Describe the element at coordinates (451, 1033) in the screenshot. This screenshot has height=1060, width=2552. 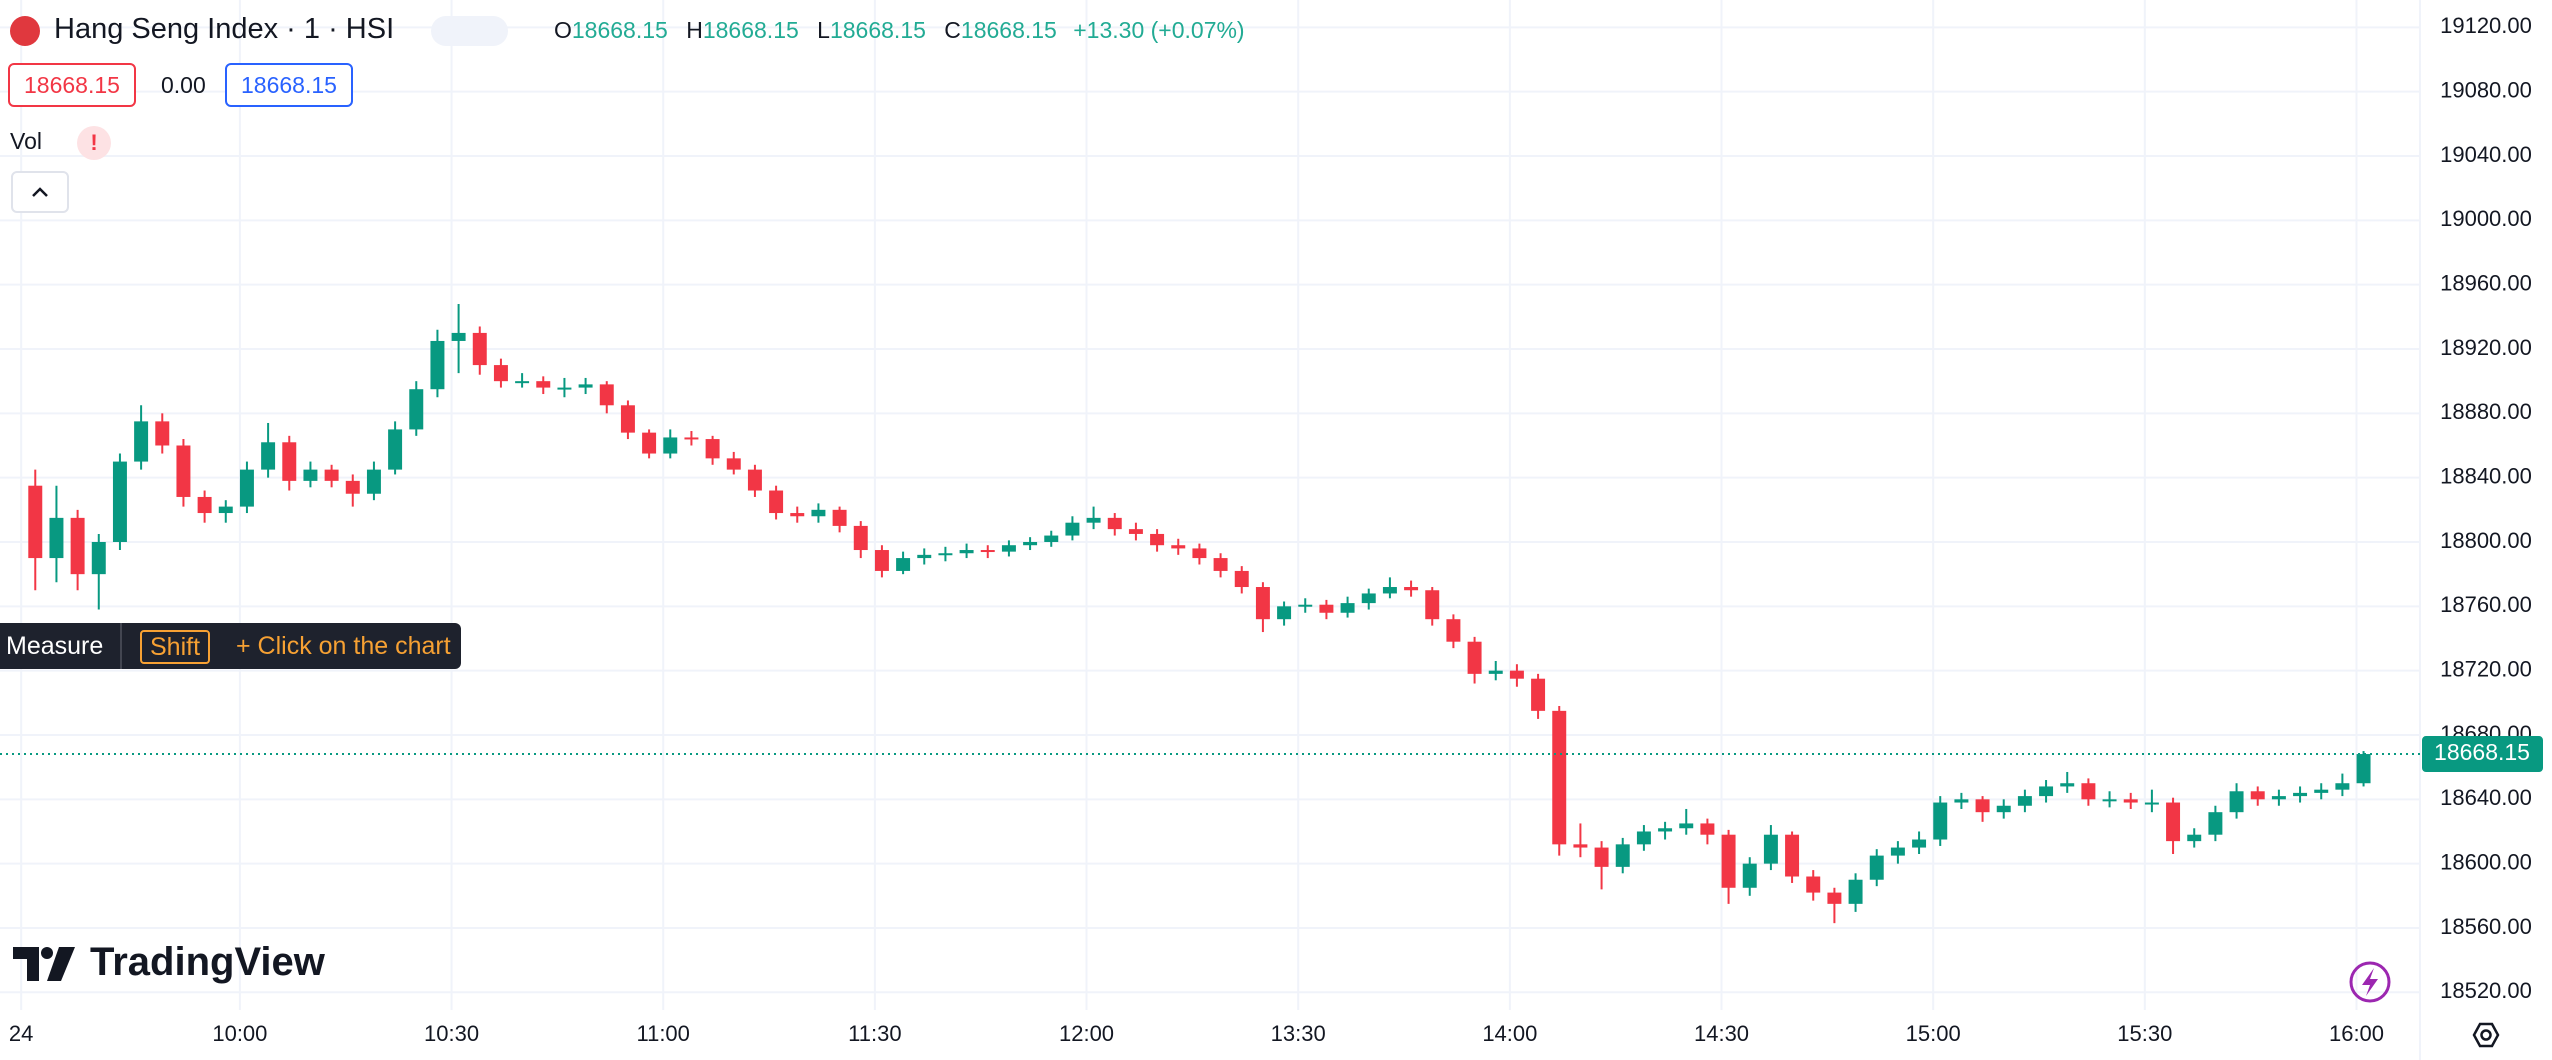
I see `x-tick-label: 10:30` at that location.